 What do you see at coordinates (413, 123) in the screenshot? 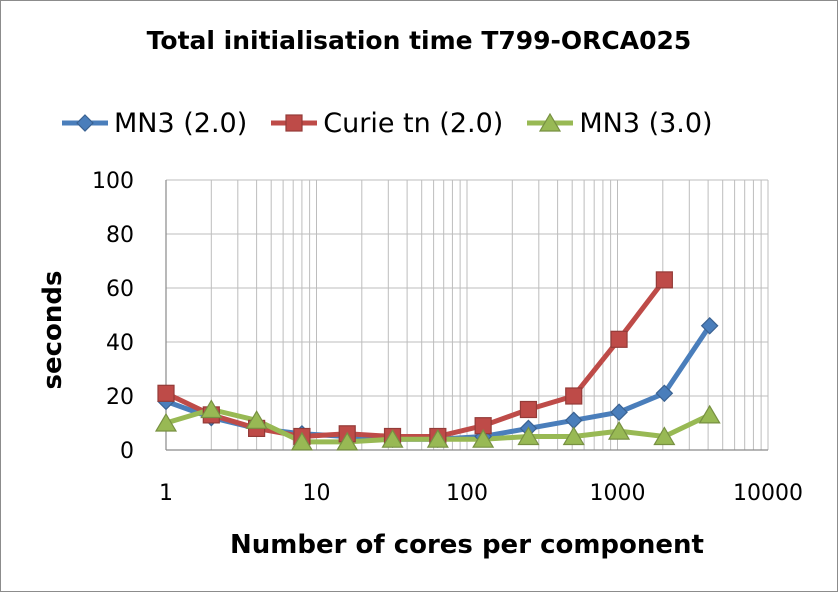
I see `legend-label: Curie tn (2.0)` at bounding box center [413, 123].